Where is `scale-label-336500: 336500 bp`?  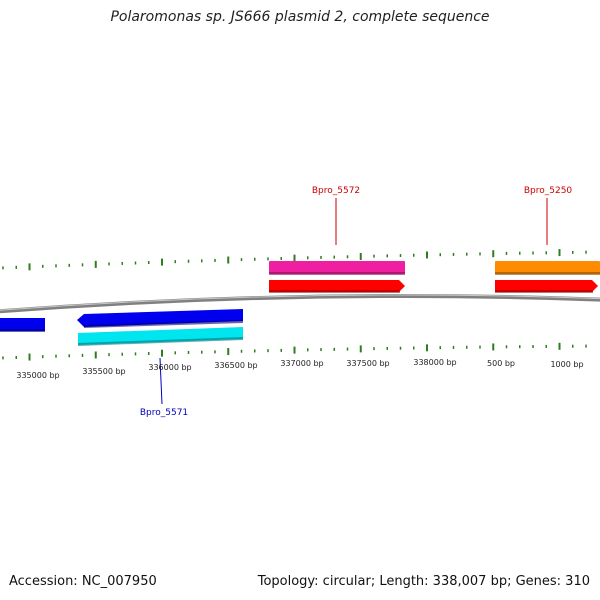 scale-label-336500: 336500 bp is located at coordinates (235, 365).